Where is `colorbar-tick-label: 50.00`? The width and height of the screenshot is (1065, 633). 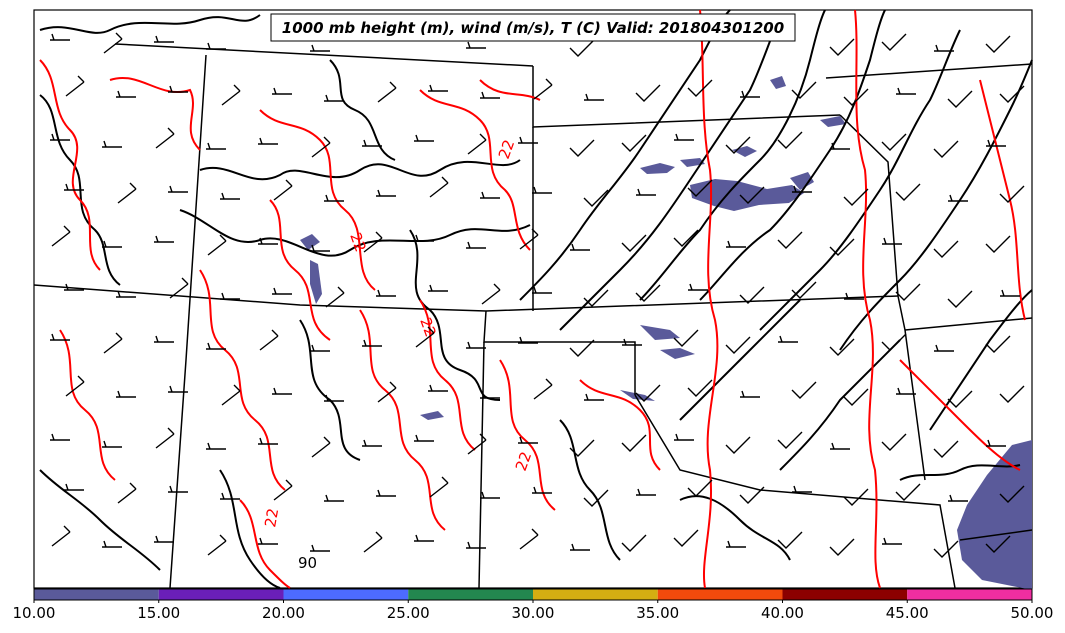 colorbar-tick-label: 50.00 is located at coordinates (1032, 613).